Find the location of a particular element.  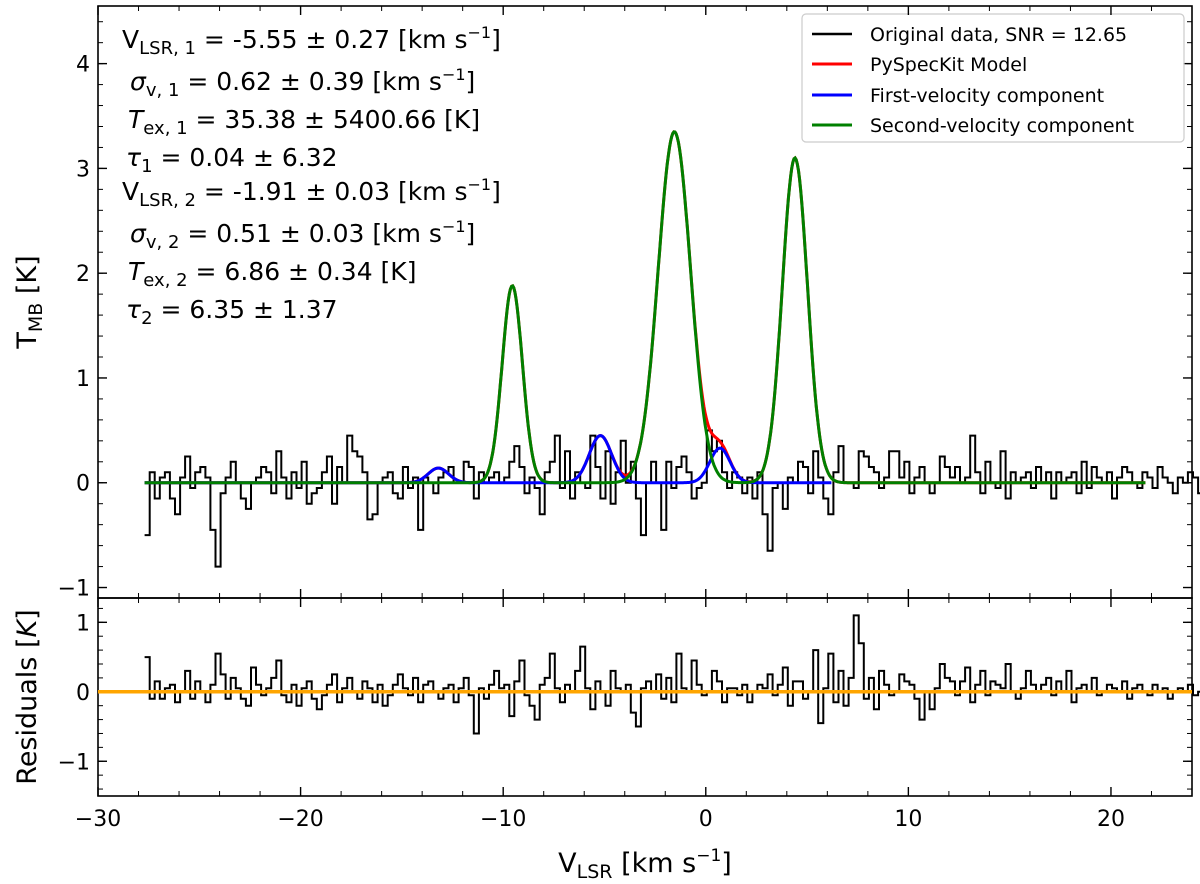

x-tick-label: −10 is located at coordinates (503, 819).